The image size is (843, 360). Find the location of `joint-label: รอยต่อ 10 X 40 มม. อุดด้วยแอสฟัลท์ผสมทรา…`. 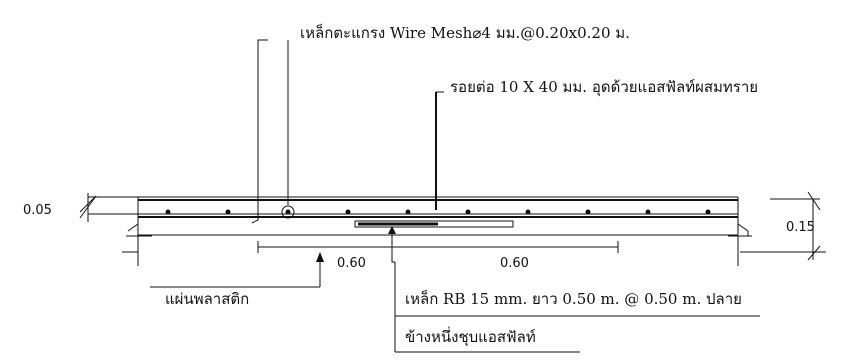

joint-label: รอยต่อ 10 X 40 มม. อุดด้วยแอสฟัลท์ผสมทรา… is located at coordinates (604, 87).